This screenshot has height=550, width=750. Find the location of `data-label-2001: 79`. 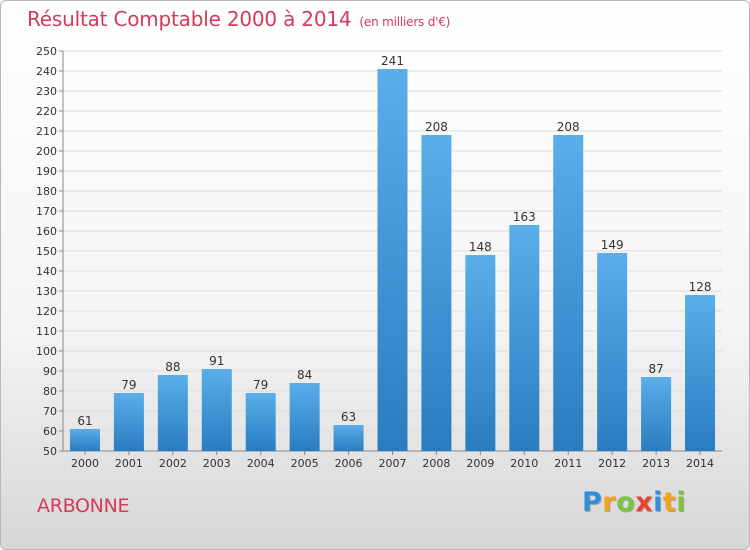

data-label-2001: 79 is located at coordinates (128, 385).